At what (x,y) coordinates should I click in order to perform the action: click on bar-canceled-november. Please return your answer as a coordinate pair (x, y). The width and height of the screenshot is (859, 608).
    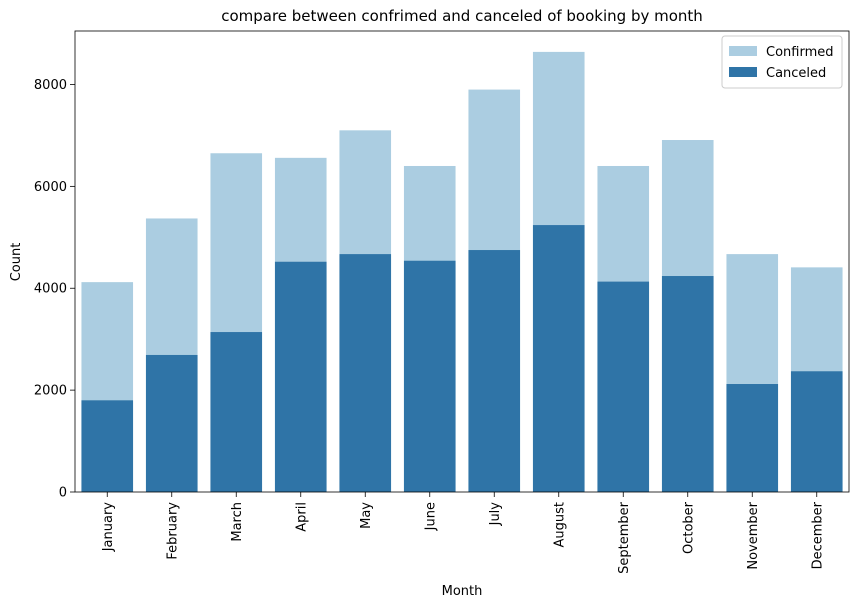
    Looking at the image, I should click on (752, 438).